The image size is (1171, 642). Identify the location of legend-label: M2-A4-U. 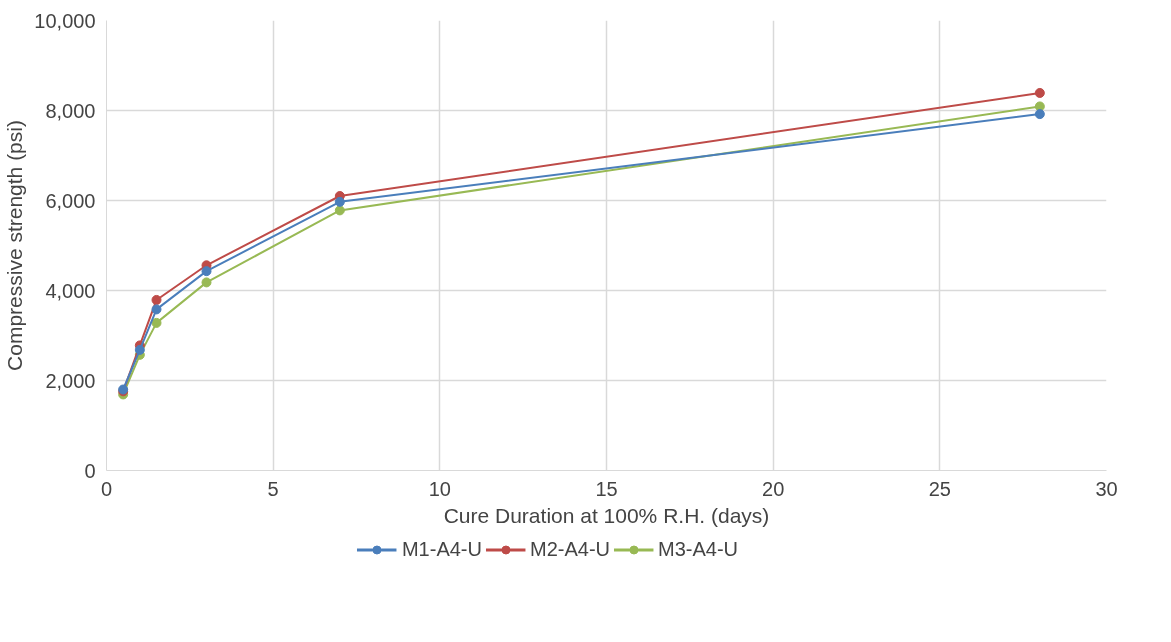
(569, 549).